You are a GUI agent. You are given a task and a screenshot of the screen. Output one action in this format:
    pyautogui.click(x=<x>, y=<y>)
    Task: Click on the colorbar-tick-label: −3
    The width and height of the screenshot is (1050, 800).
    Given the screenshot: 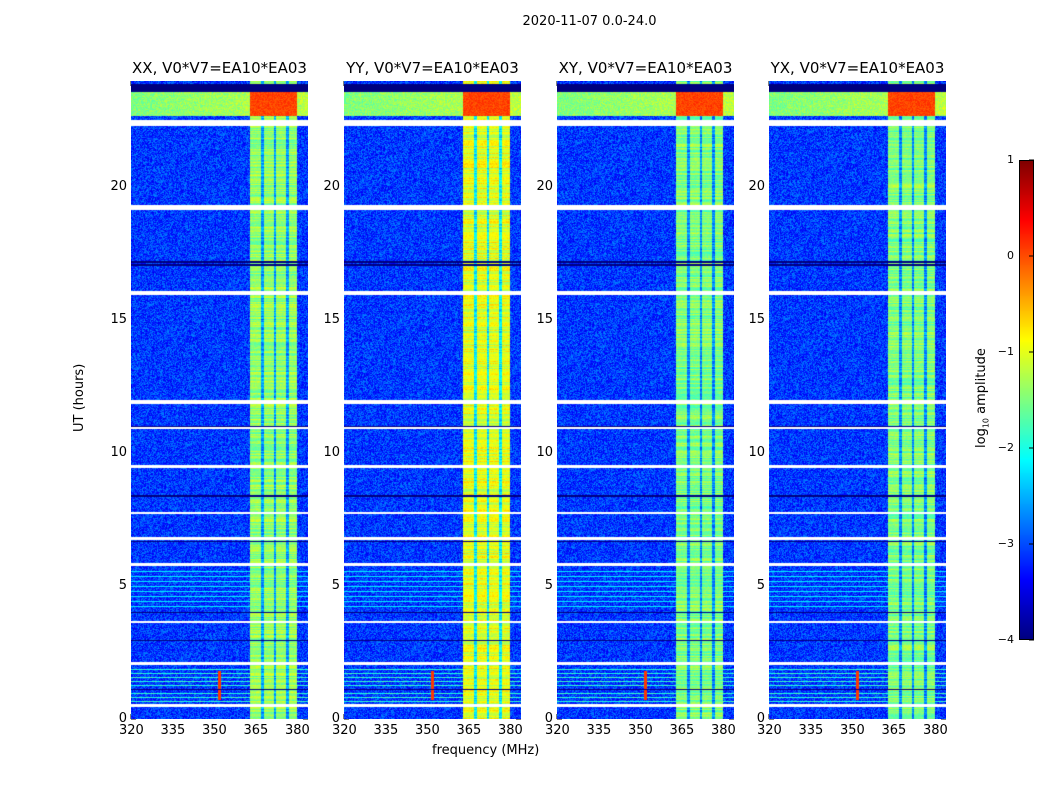 What is the action you would take?
    pyautogui.click(x=1005, y=543)
    